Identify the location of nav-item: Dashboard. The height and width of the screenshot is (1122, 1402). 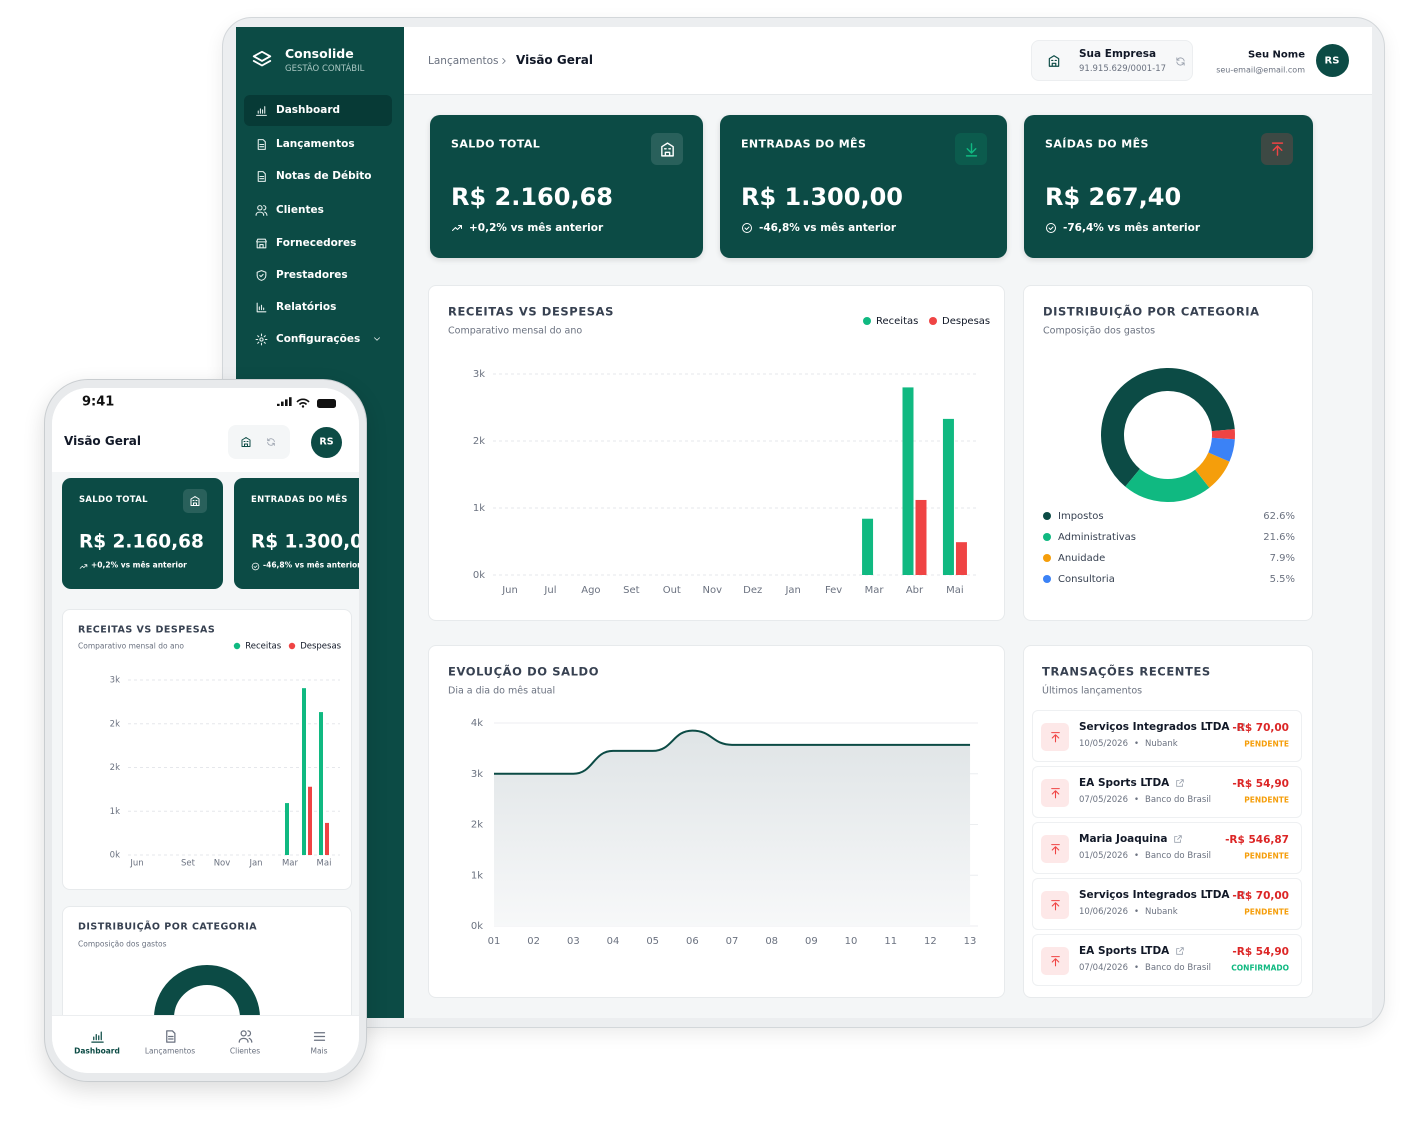
(97, 1051).